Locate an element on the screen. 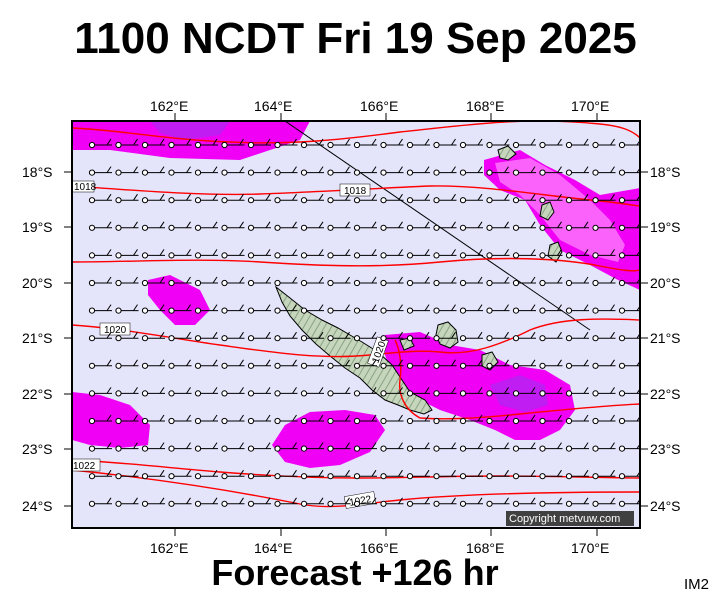 The image size is (711, 600). lat-labels-right: 18°S 19°S 20°S 21°S 22°S 23°S 24°S is located at coordinates (665, 339).